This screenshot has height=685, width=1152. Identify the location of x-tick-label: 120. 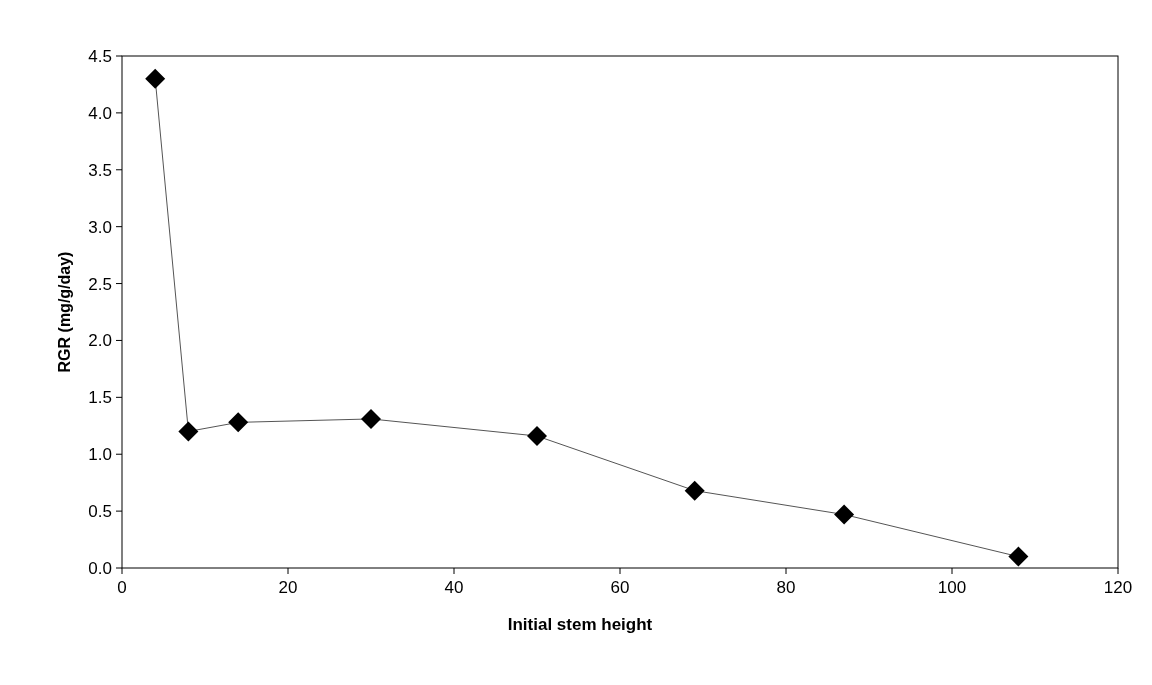
(1118, 587).